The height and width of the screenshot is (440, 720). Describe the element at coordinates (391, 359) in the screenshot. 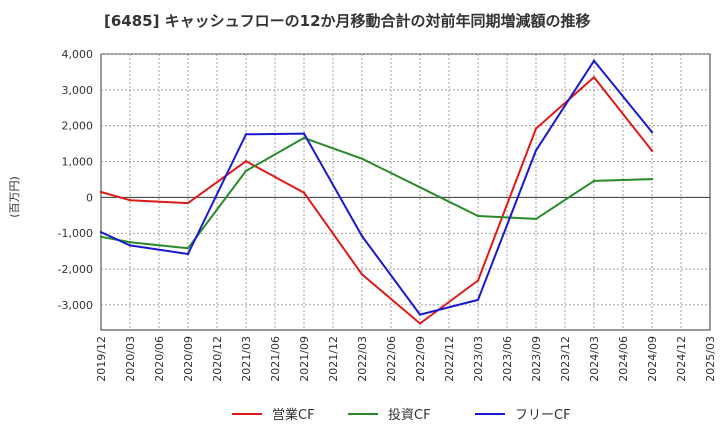

I see `x-tick-label: 2022/06` at that location.